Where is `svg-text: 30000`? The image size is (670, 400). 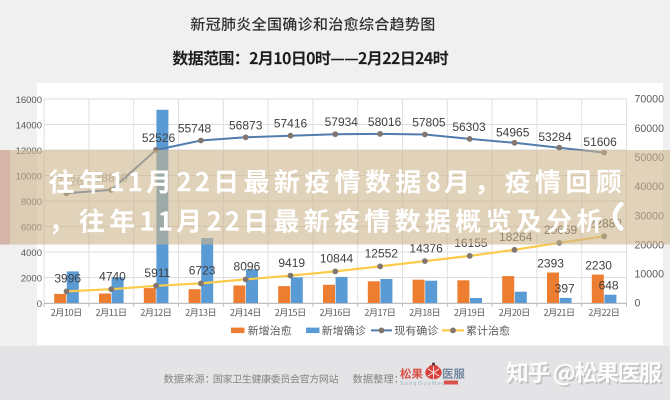
svg-text: 30000 is located at coordinates (650, 216).